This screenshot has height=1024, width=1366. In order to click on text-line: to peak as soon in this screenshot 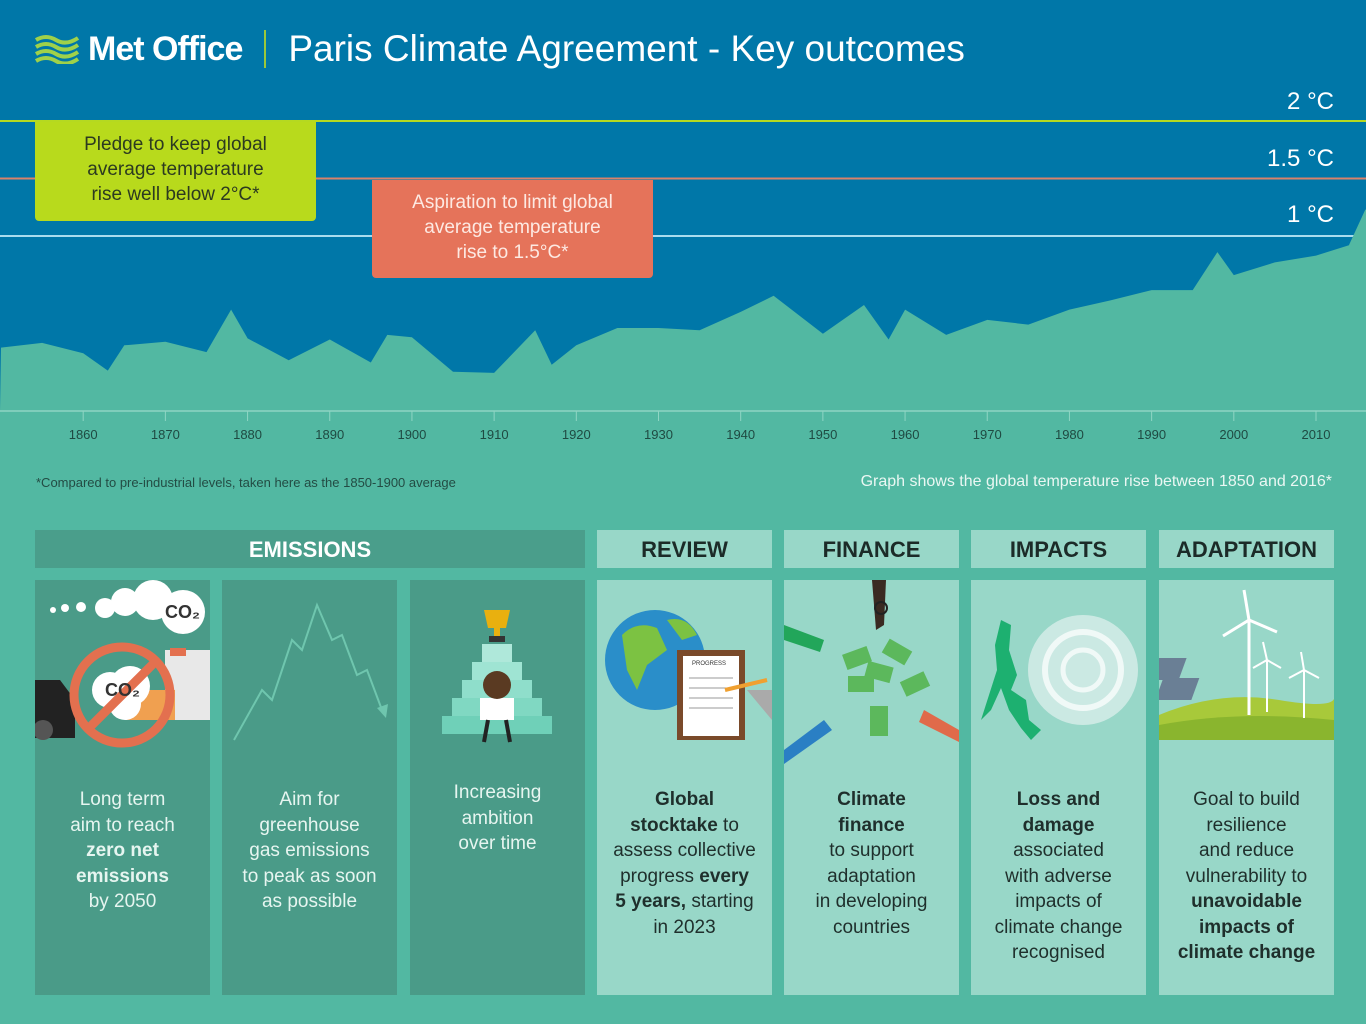, I will do `click(309, 876)`.